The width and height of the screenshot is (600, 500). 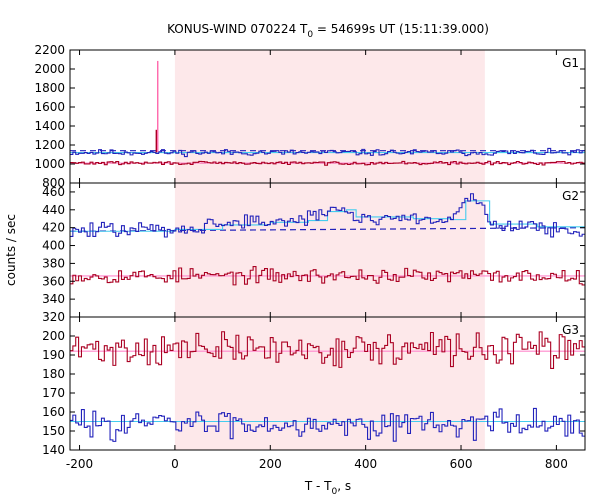 What do you see at coordinates (570, 330) in the screenshot?
I see `panel-label: G3` at bounding box center [570, 330].